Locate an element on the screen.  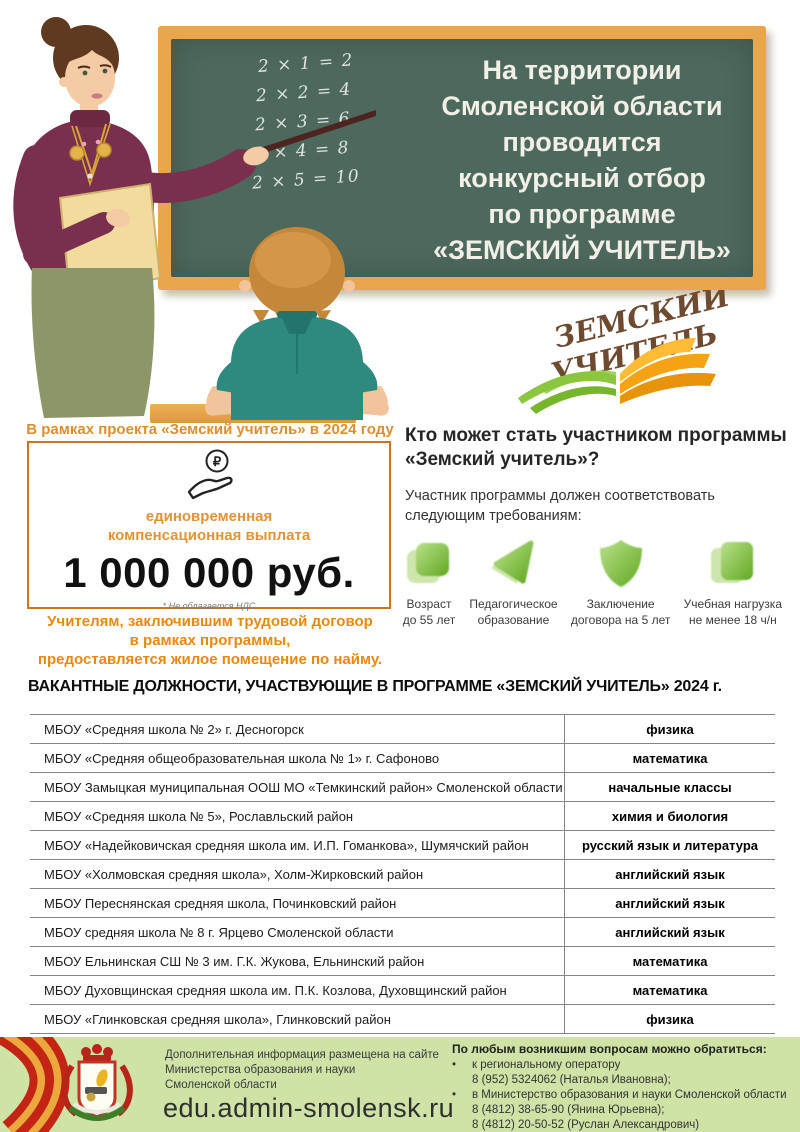
subject-cell: начальные классы is located at coordinates (669, 787).